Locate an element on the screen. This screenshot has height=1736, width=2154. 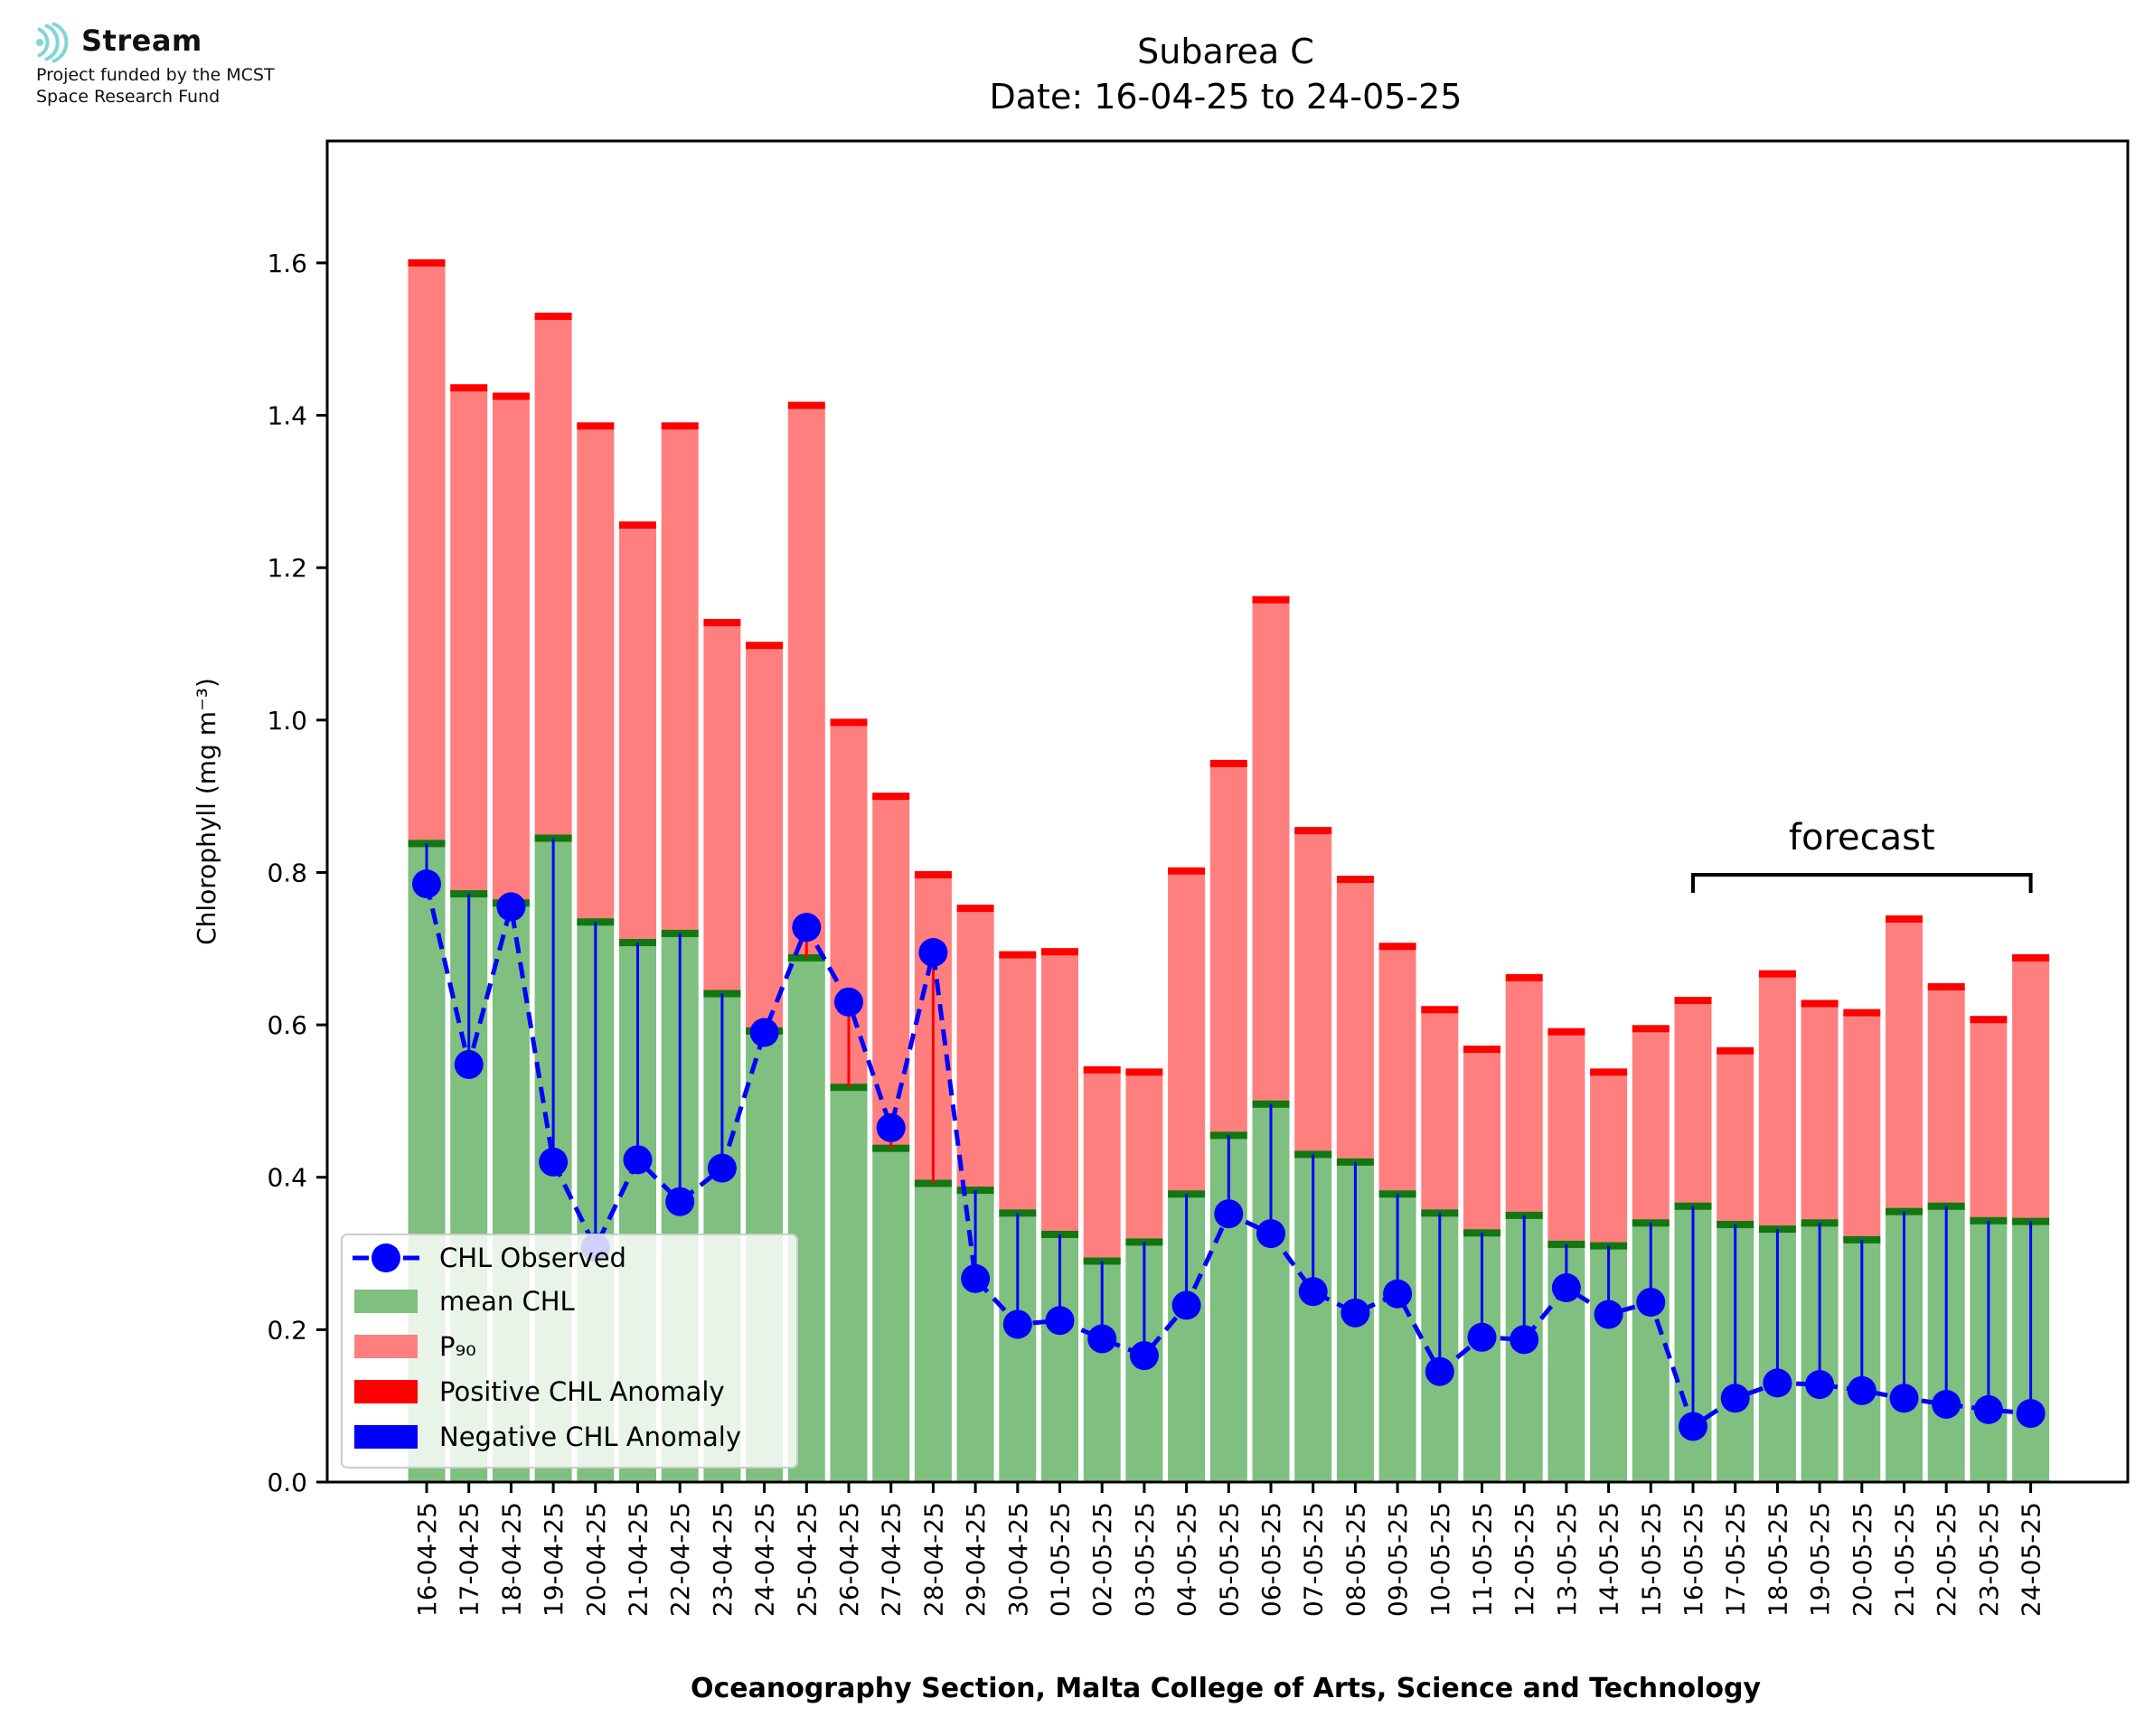
chart-subtitle: Date: 16-04-25 to 24-05-25 is located at coordinates (1226, 97).